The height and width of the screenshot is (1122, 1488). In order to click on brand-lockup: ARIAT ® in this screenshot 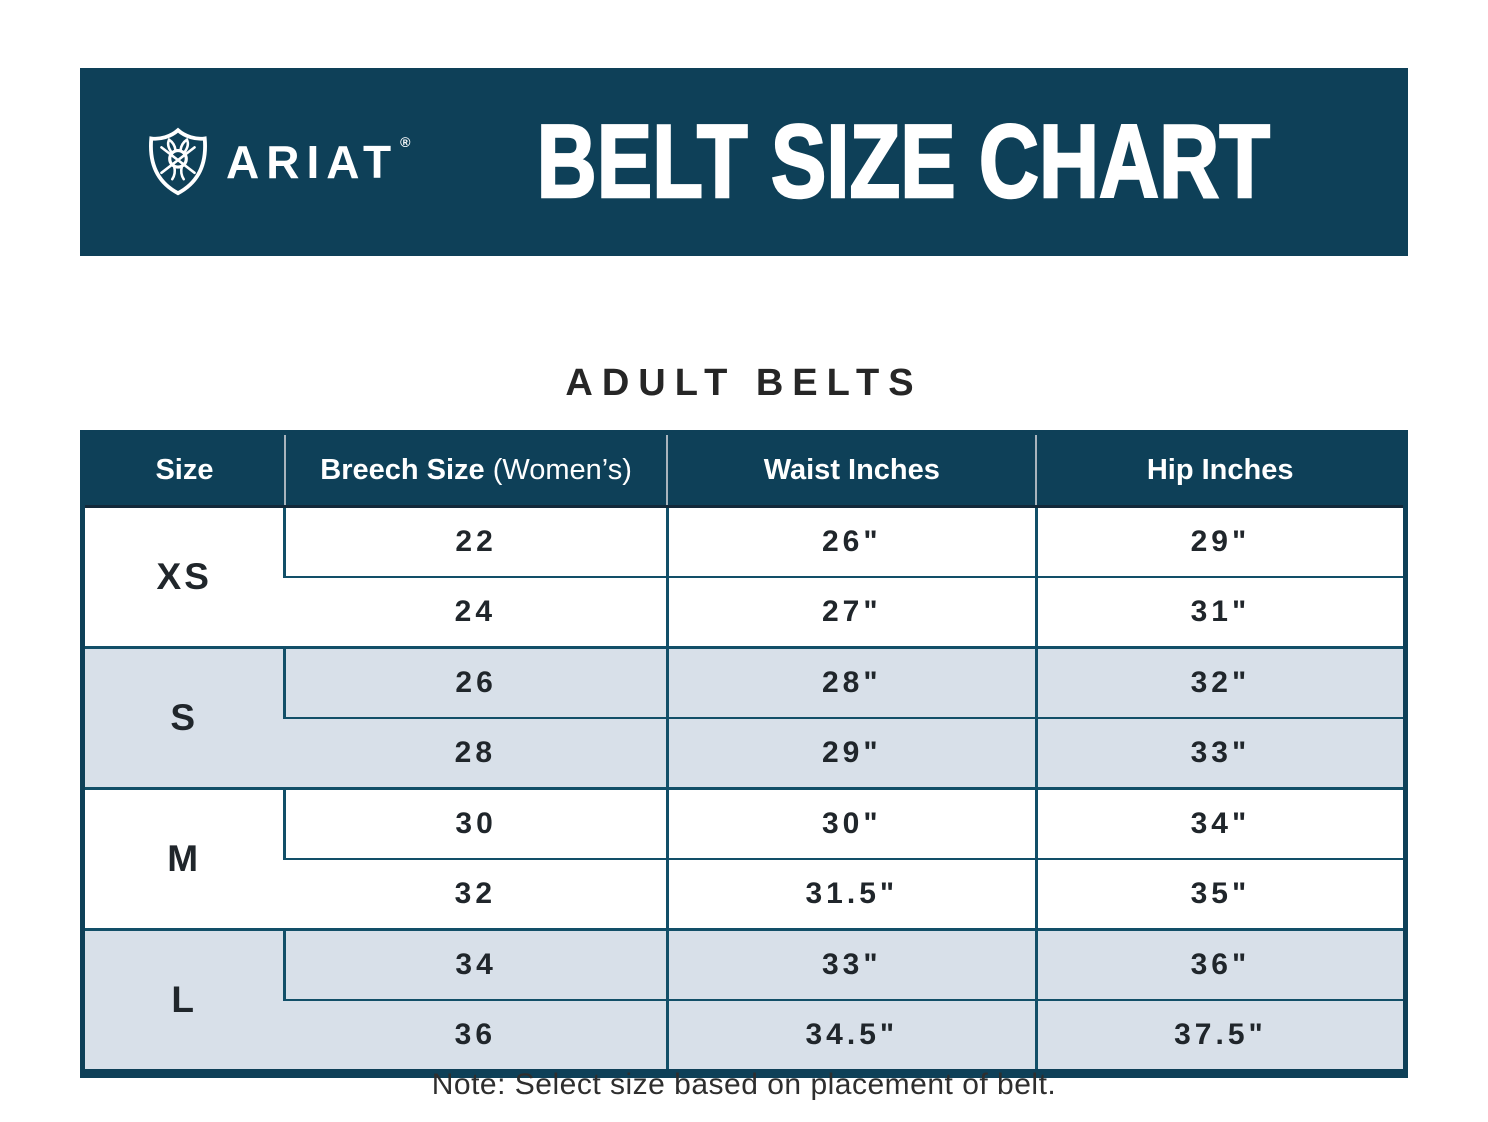, I will do `click(278, 162)`.